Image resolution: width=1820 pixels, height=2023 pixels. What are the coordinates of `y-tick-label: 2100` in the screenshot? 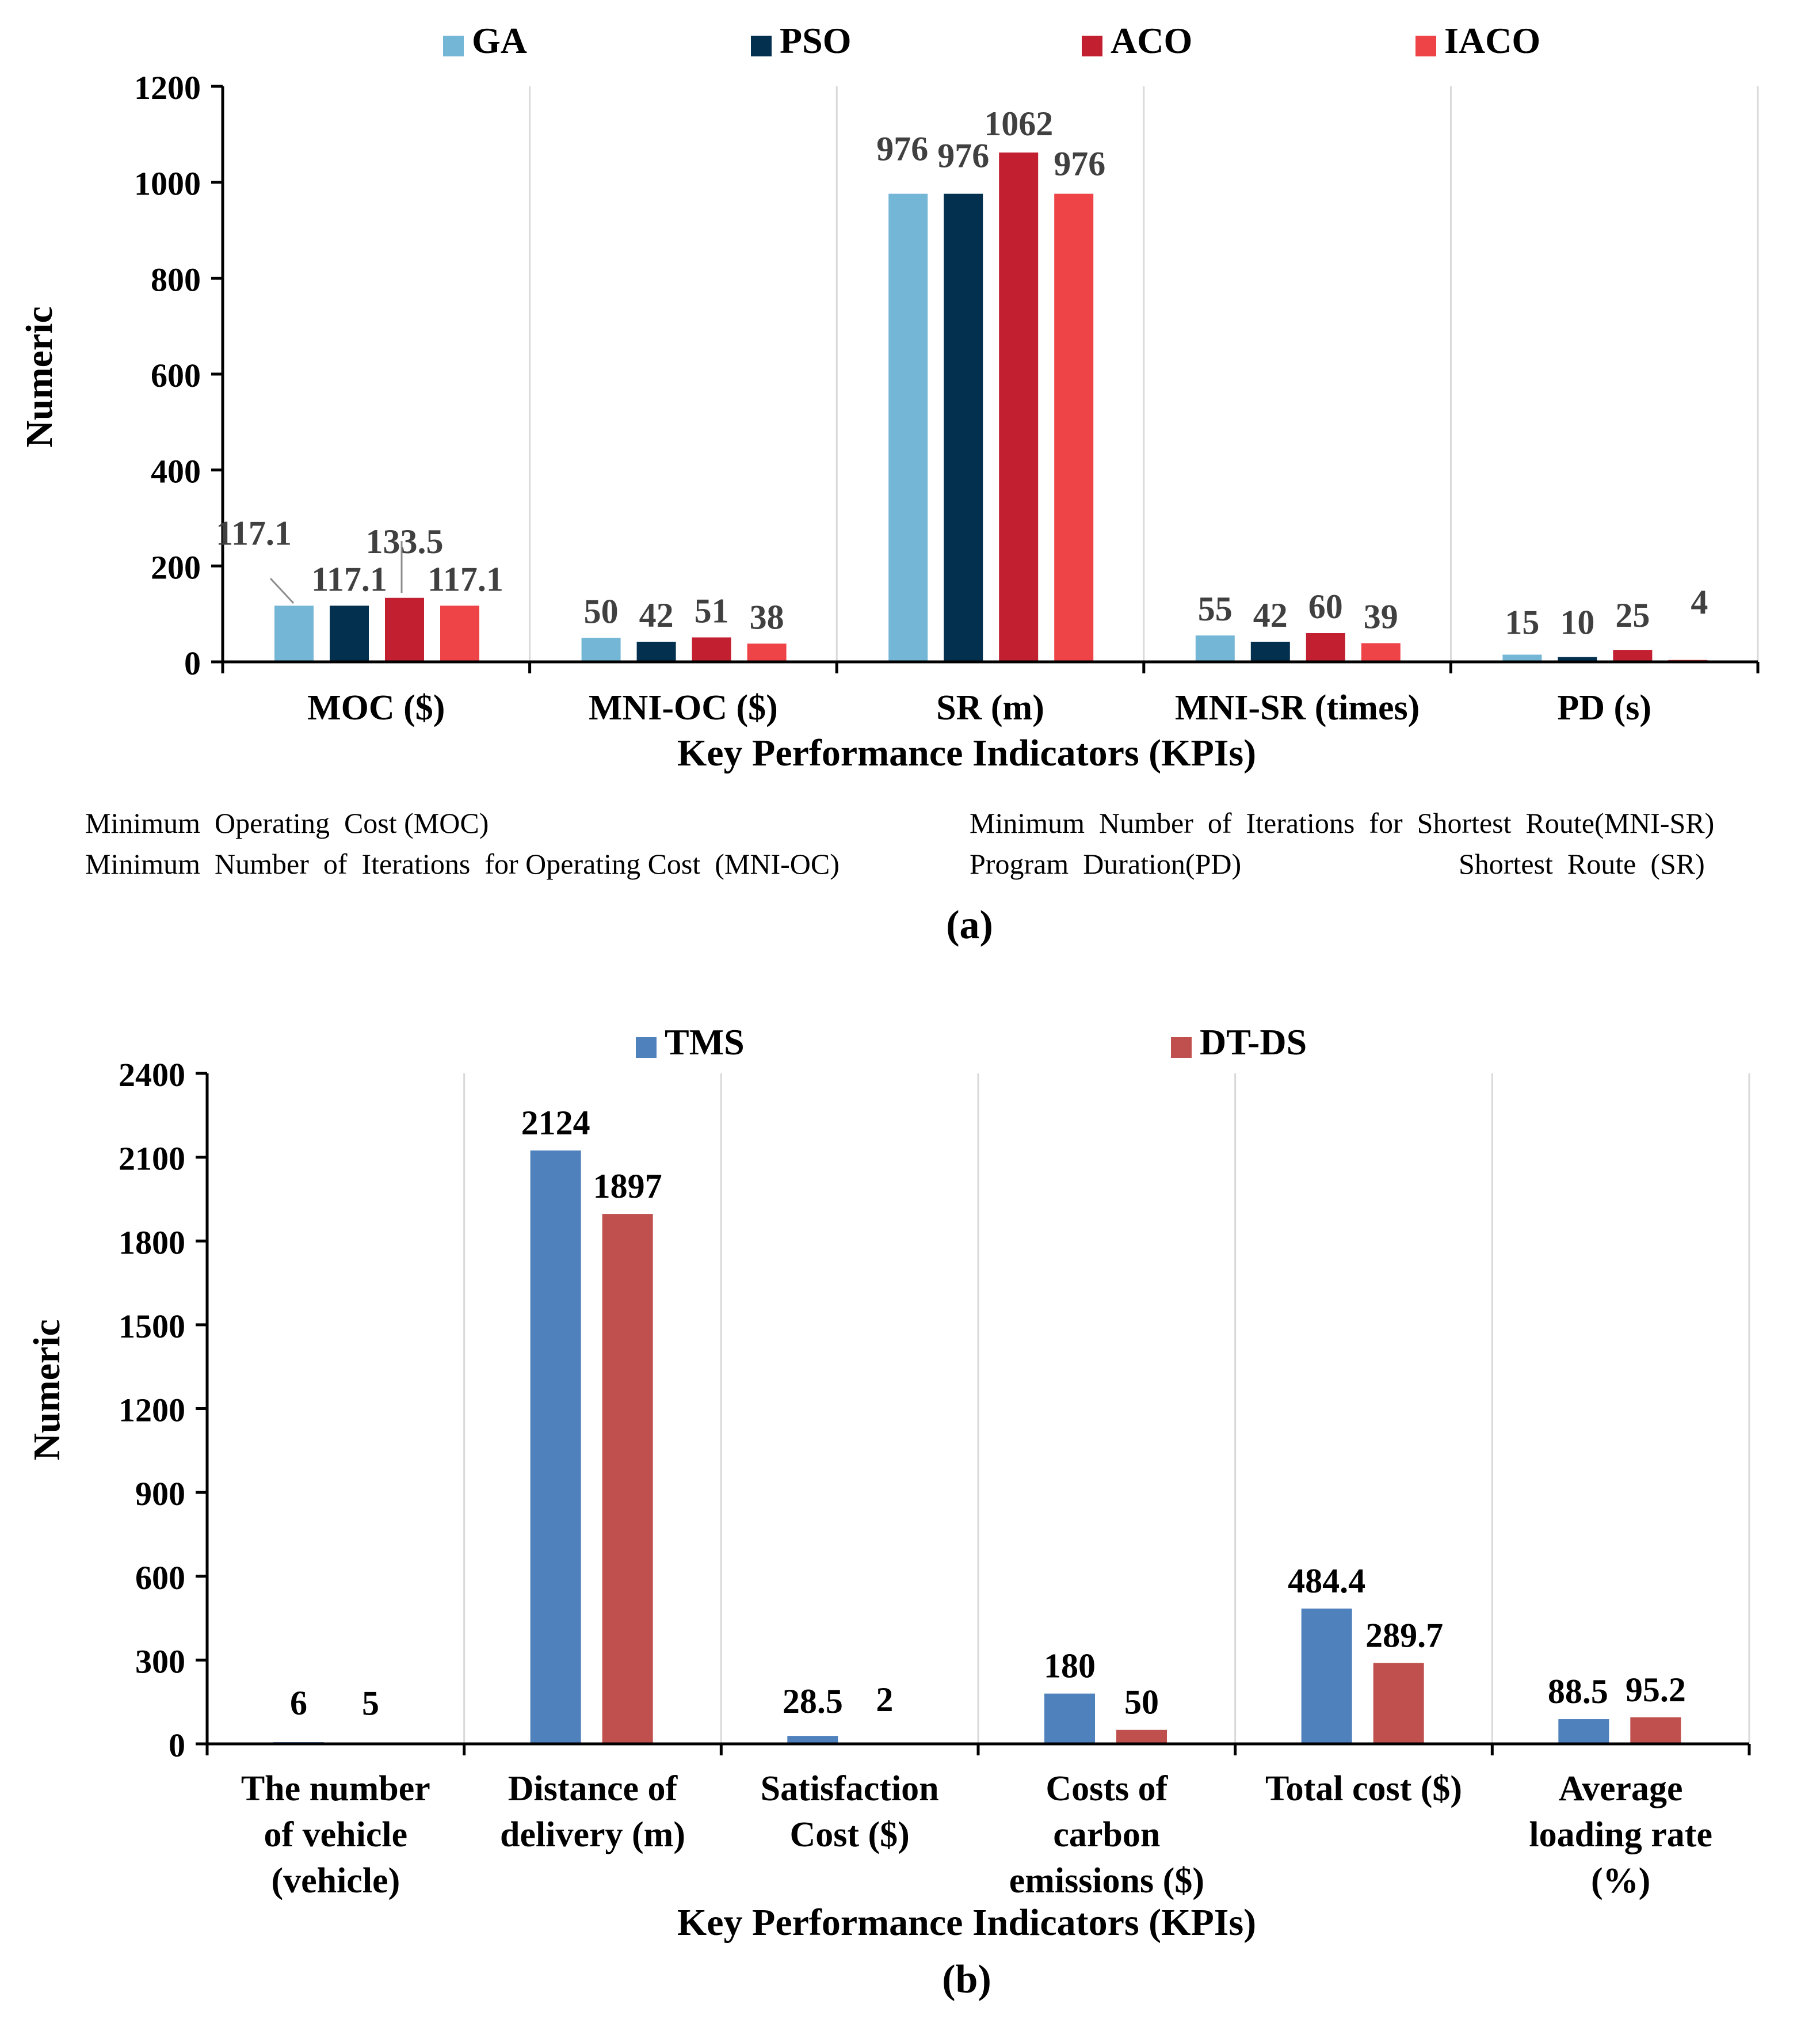 It's located at (152, 1159).